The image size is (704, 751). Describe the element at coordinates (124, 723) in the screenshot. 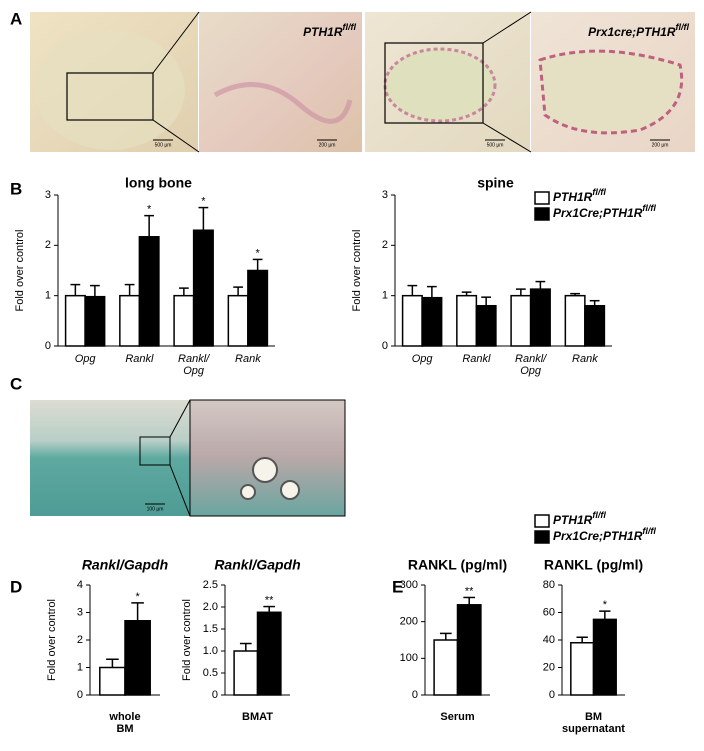

I see `x-tick-label: whole BM` at that location.